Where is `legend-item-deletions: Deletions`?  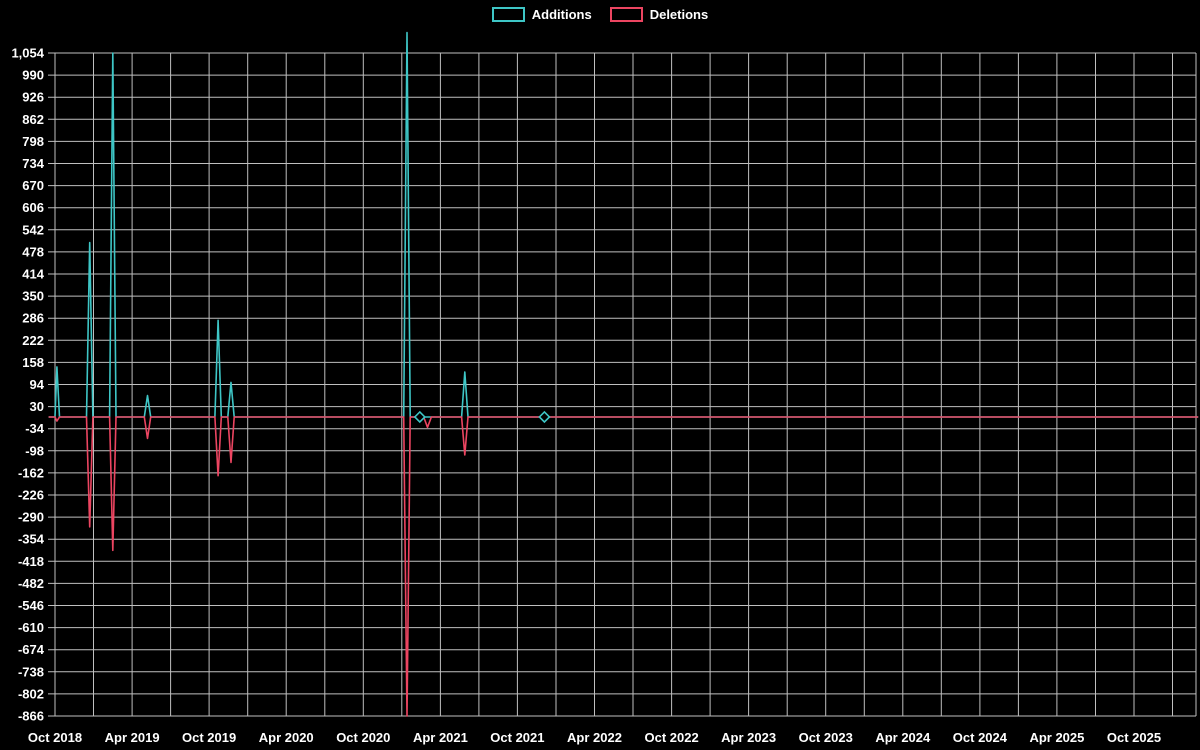 legend-item-deletions: Deletions is located at coordinates (659, 14).